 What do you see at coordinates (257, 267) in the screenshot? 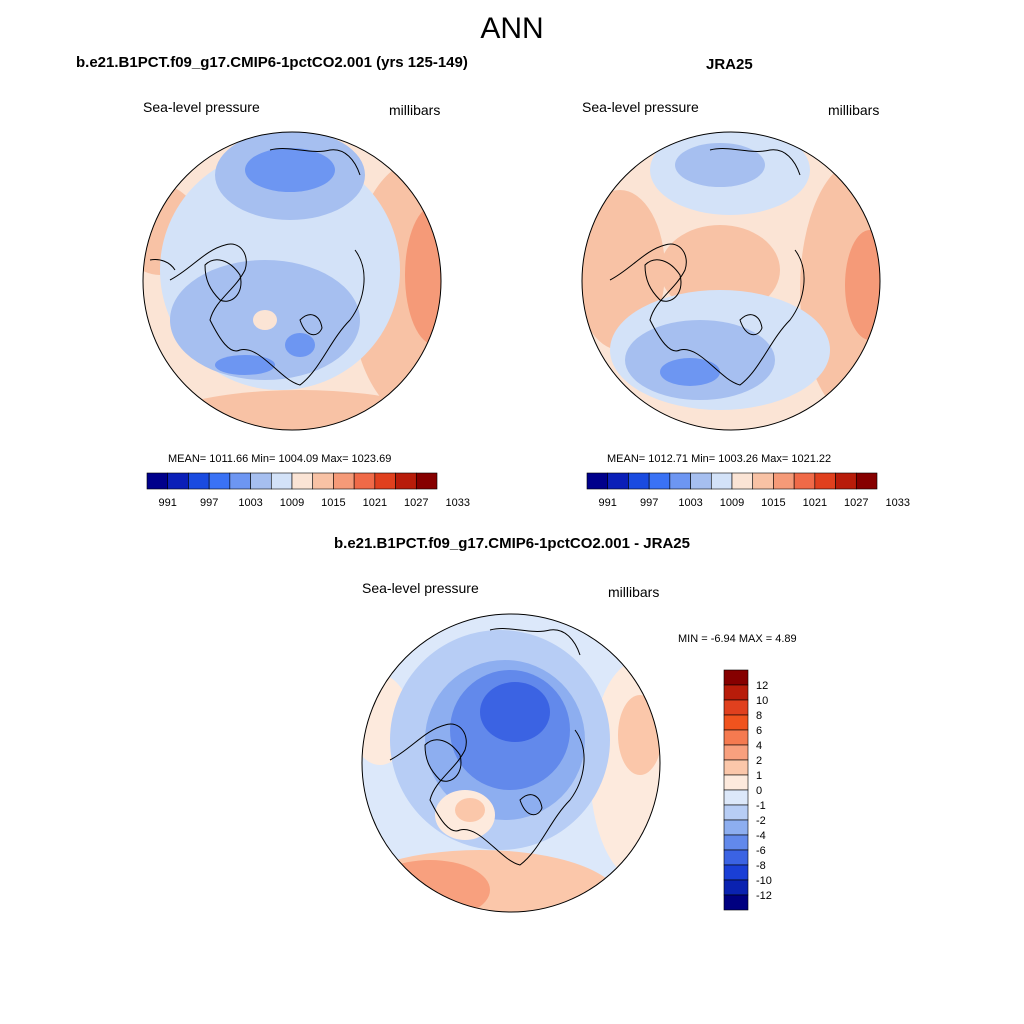
I see `model-coastlines` at bounding box center [257, 267].